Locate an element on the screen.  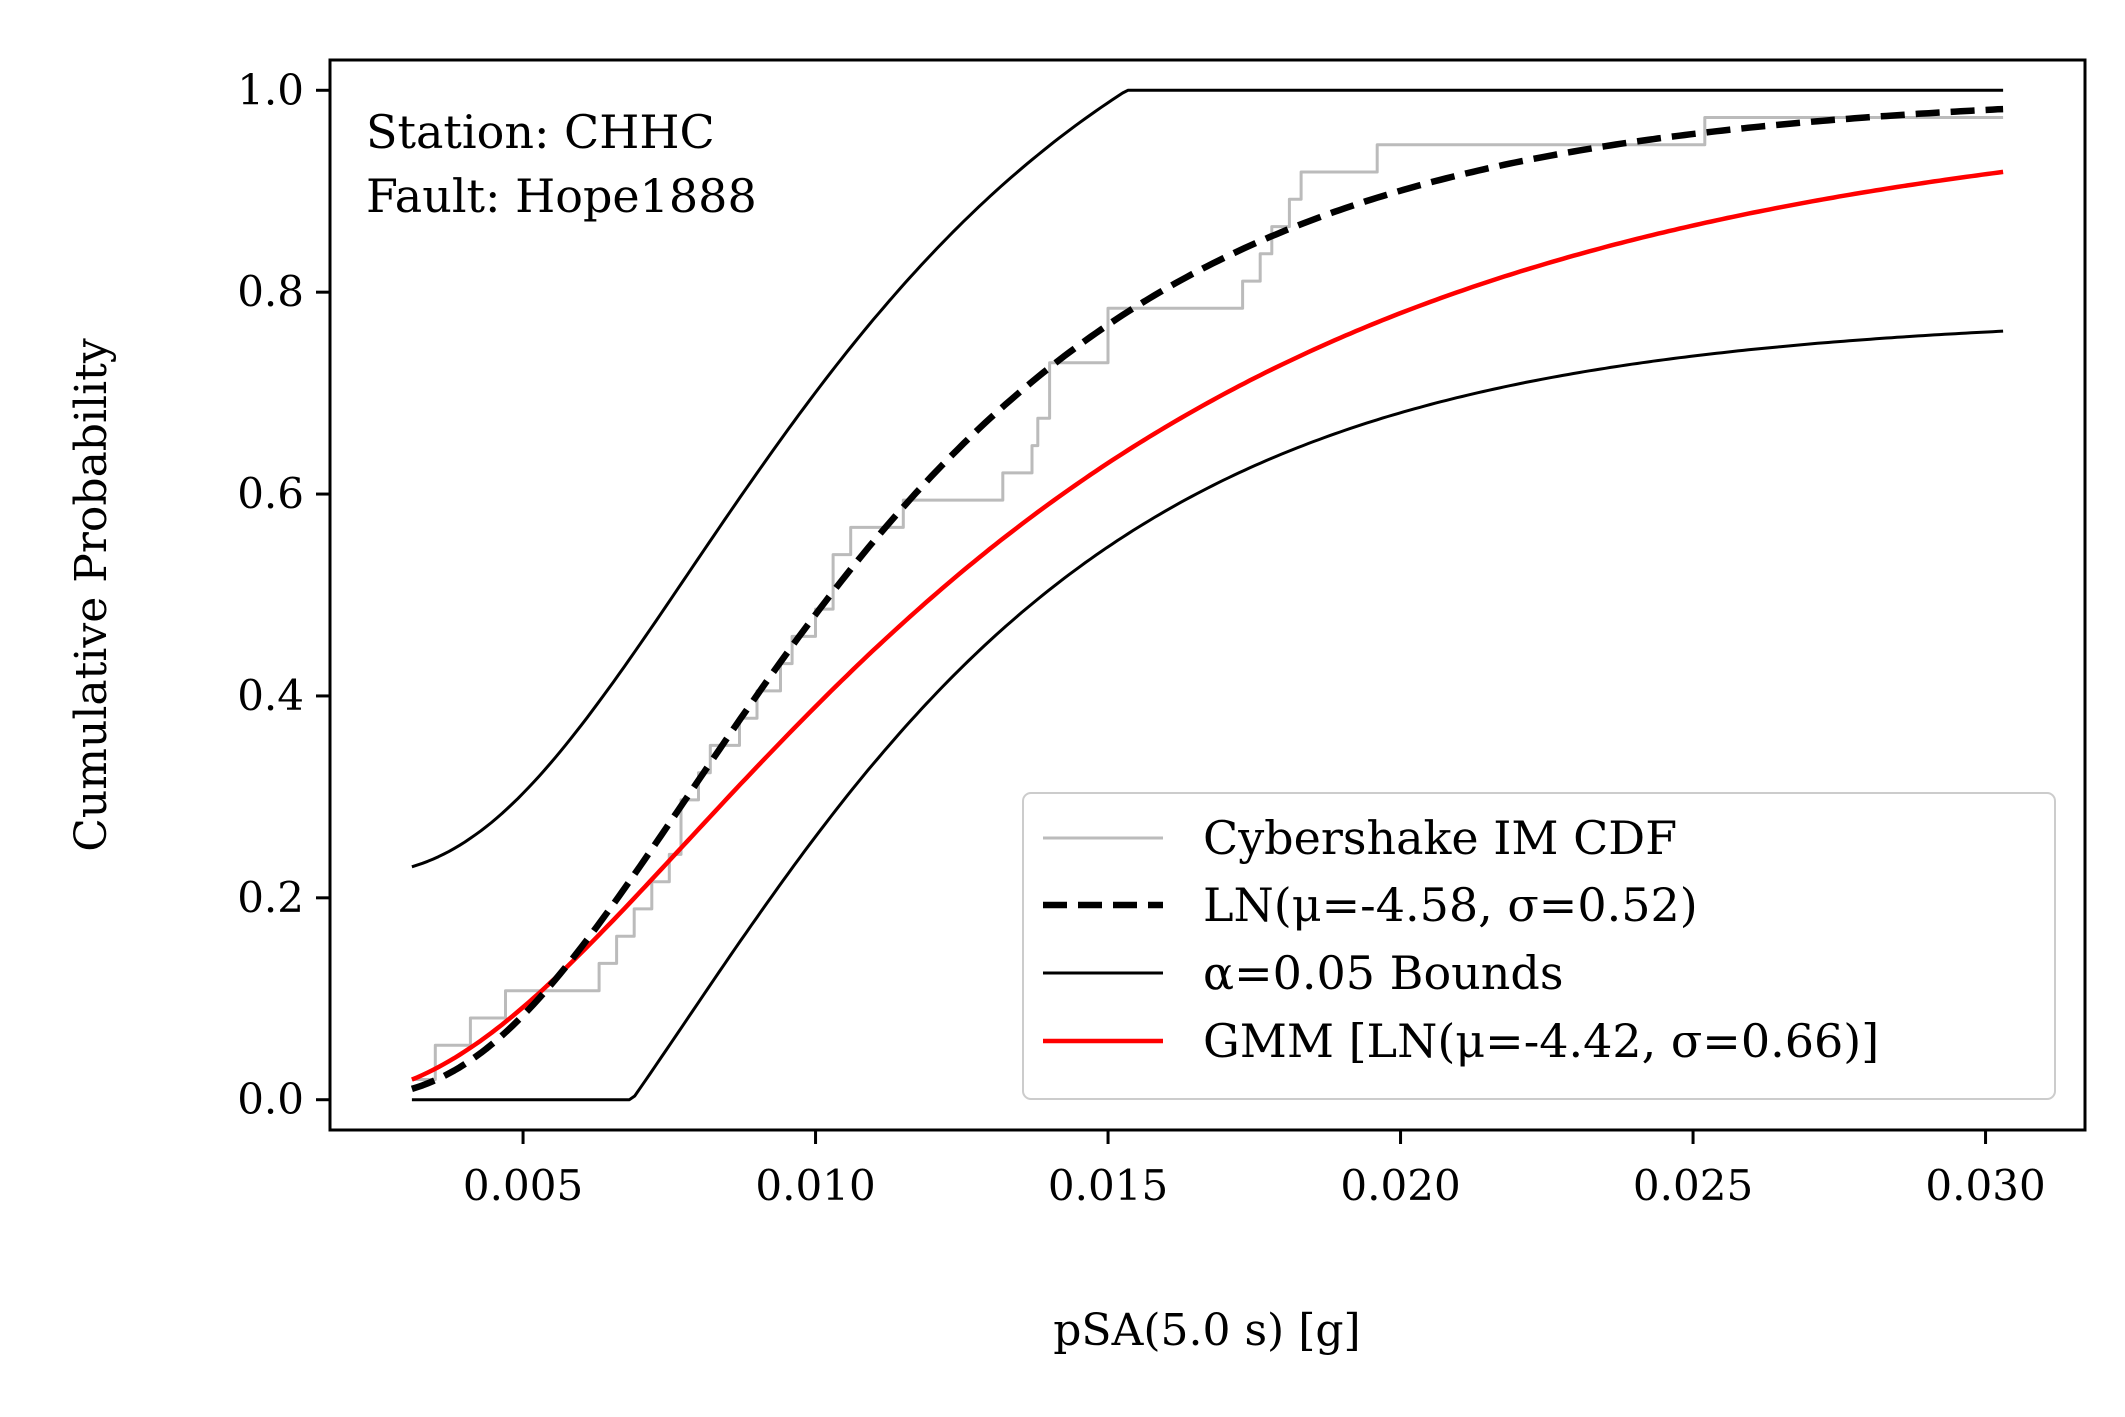
legend-label-cybershake: Cybershake IM CDF is located at coordinates (1440, 838).